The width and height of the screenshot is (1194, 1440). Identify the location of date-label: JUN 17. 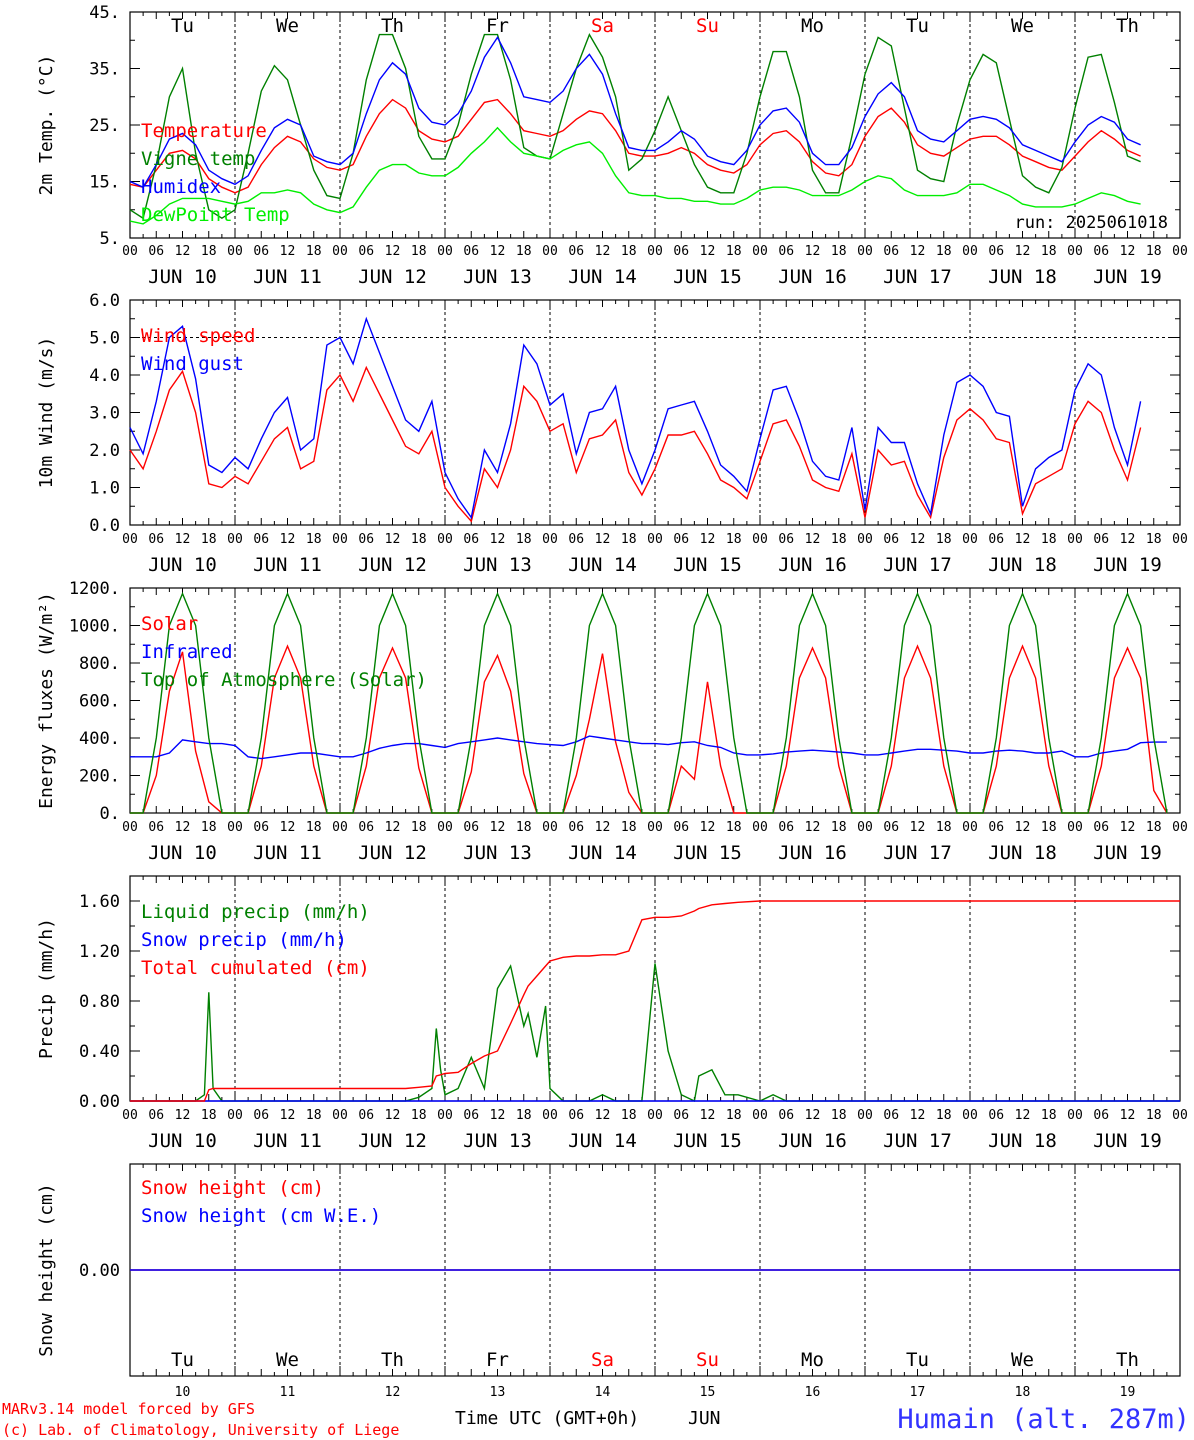
(917, 277).